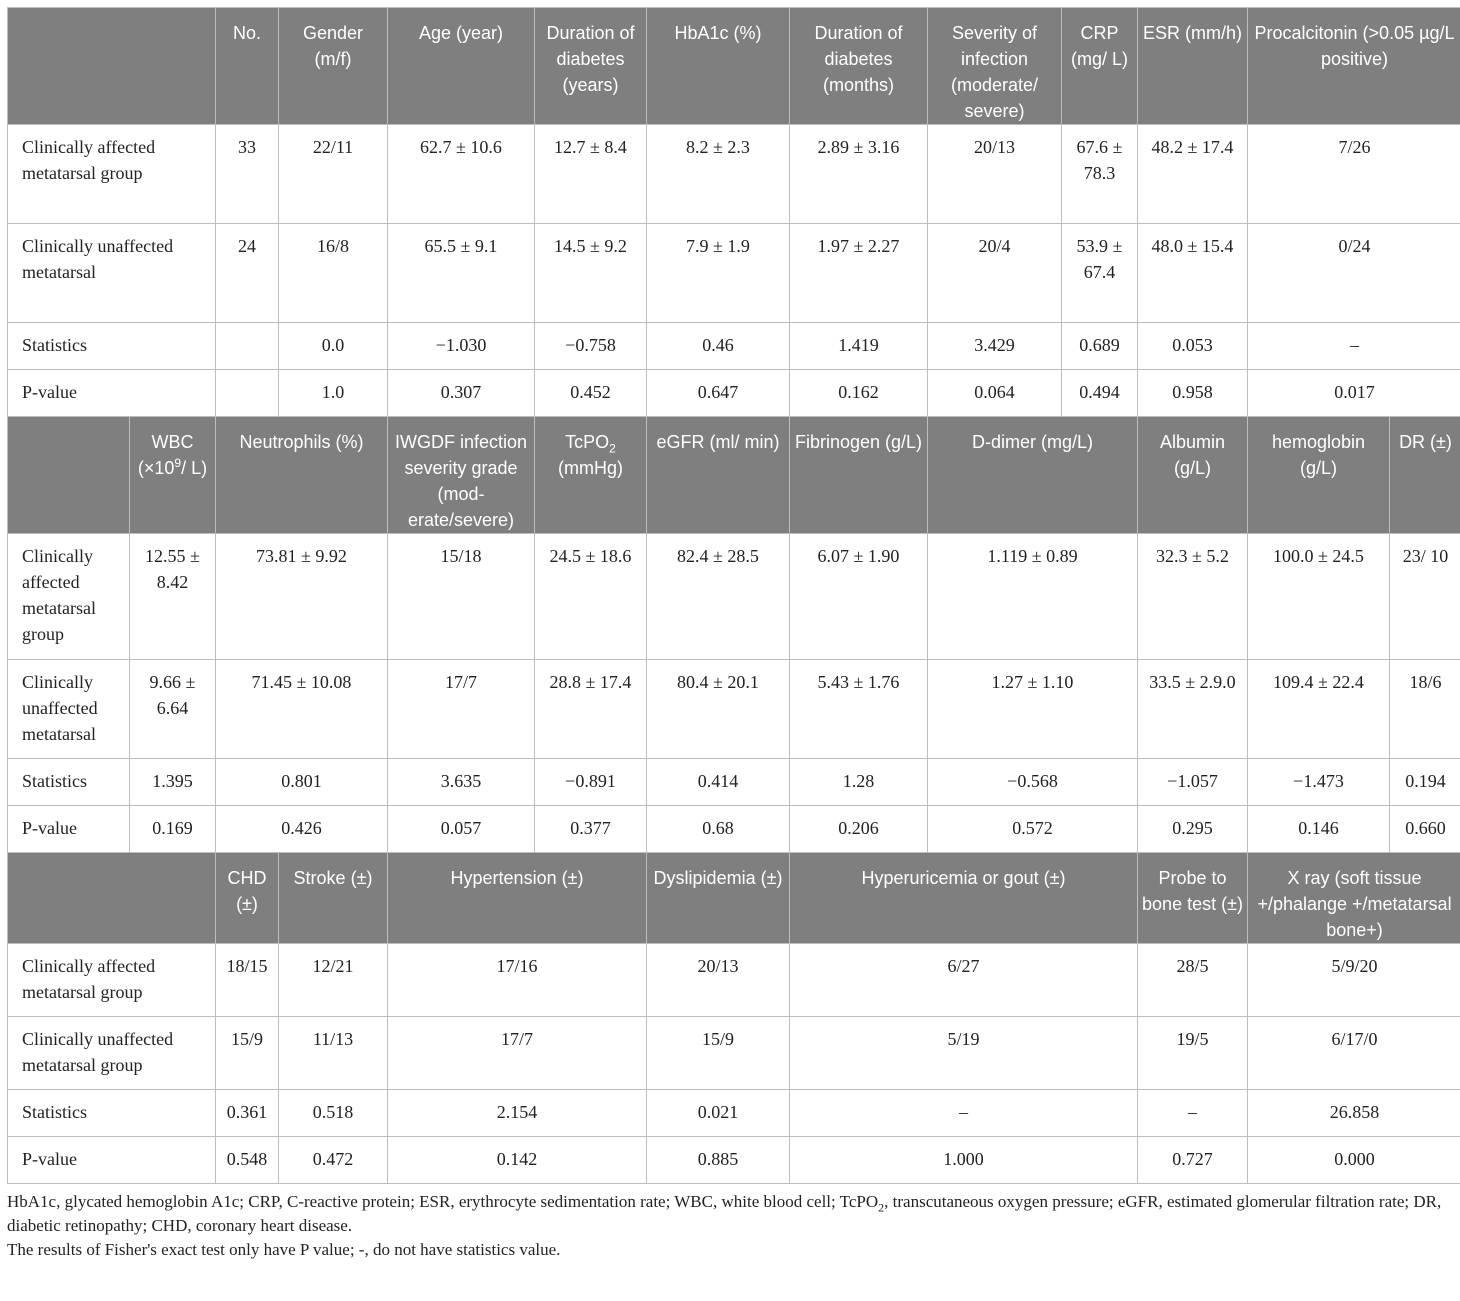  Describe the element at coordinates (461, 782) in the screenshot. I see `table-cell: 3.635` at that location.